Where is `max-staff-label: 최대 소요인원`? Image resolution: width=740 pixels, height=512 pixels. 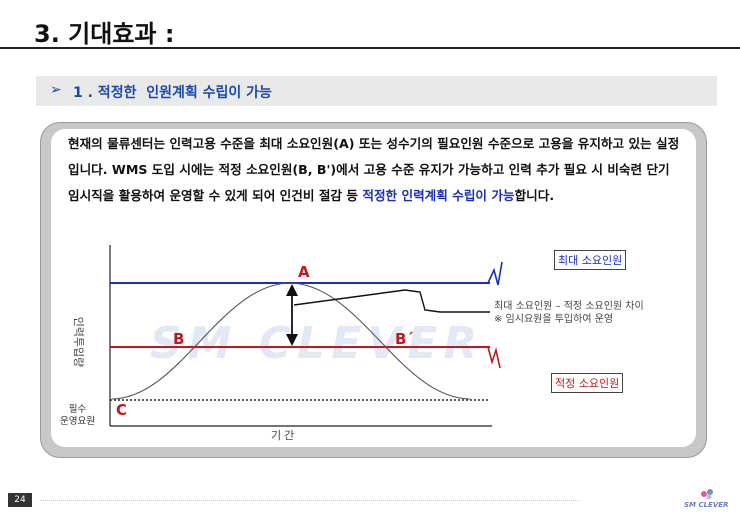 max-staff-label: 최대 소요인원 is located at coordinates (590, 260).